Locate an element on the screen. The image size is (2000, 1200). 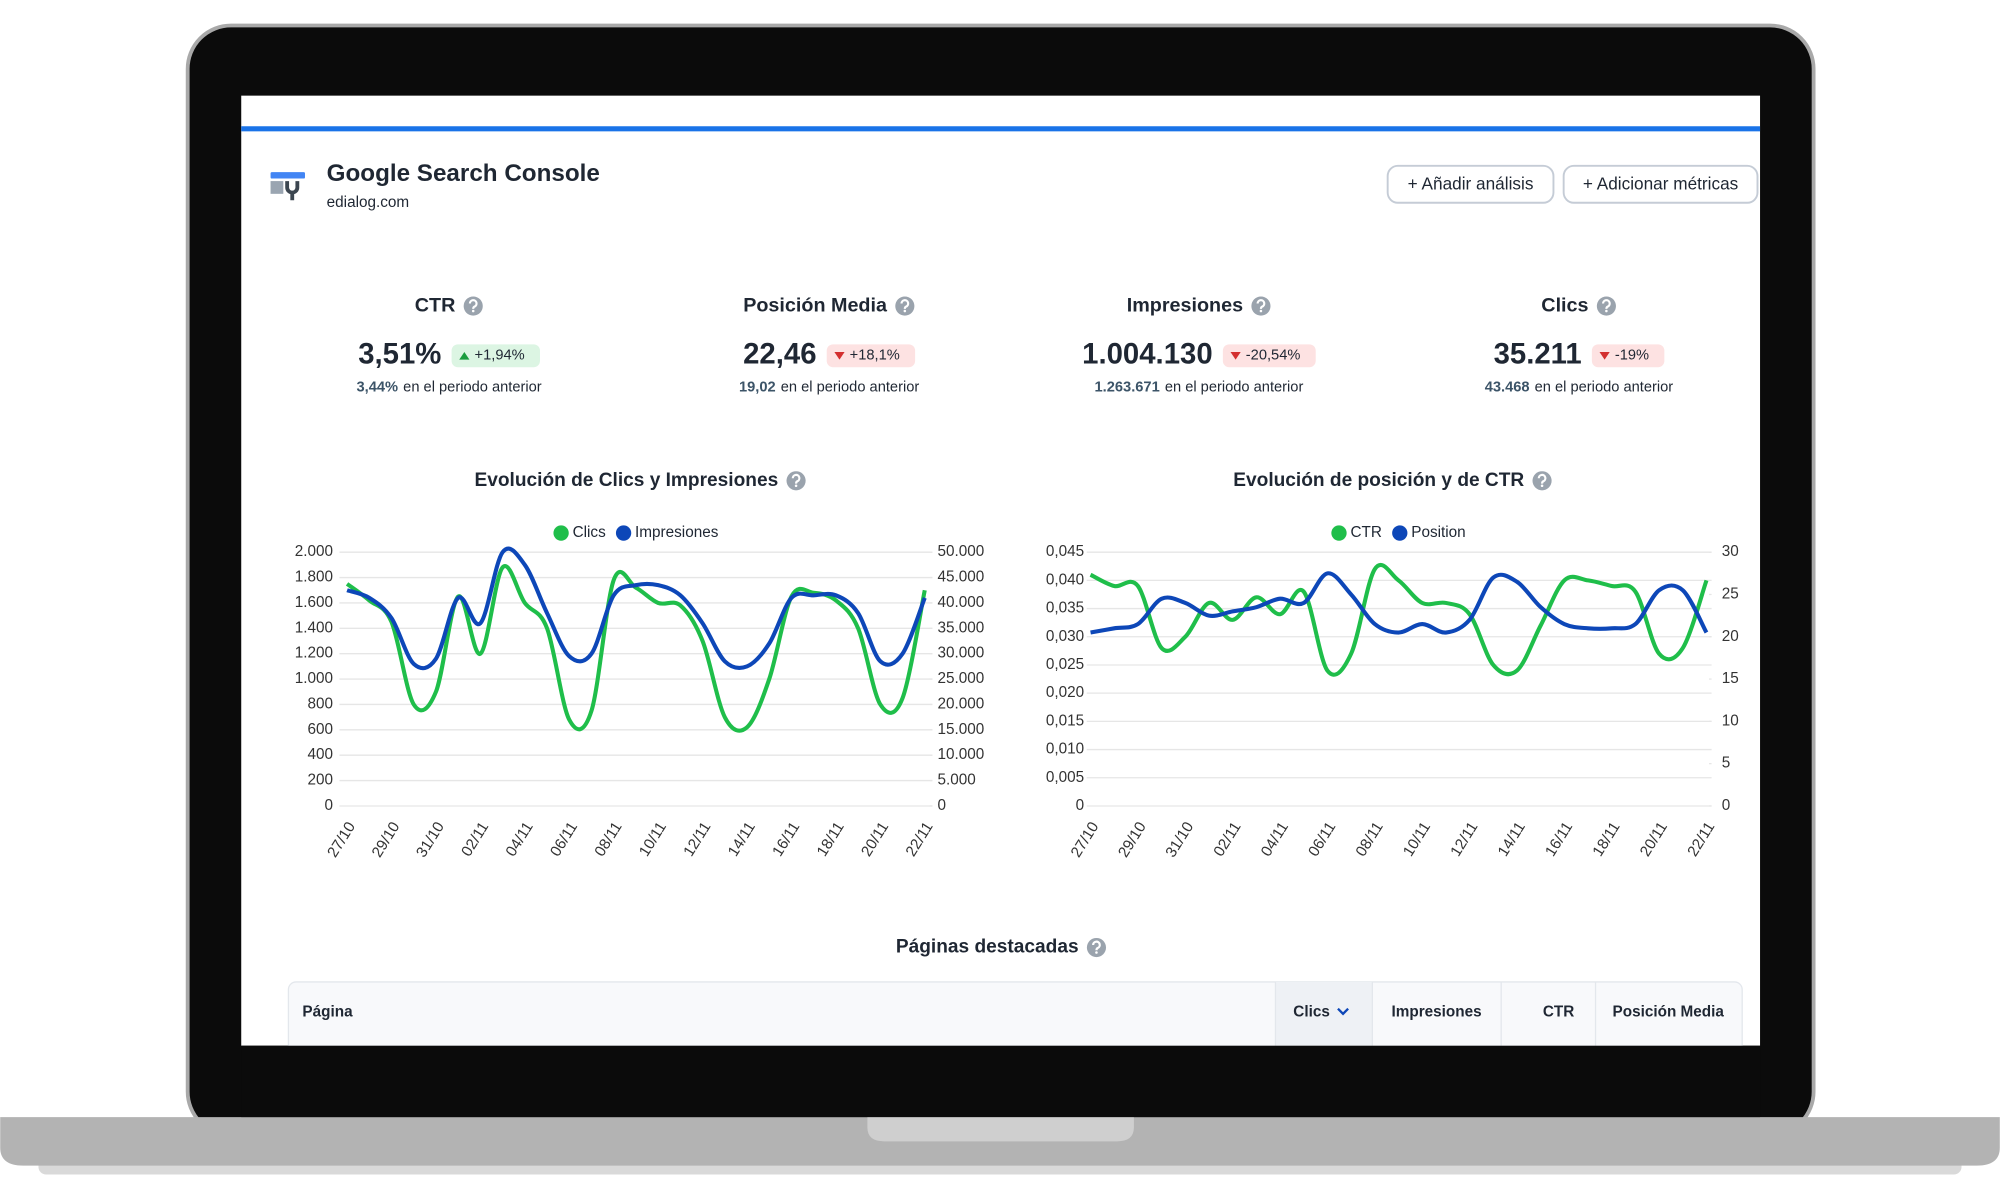
kpi-change: -19% is located at coordinates (1632, 356).